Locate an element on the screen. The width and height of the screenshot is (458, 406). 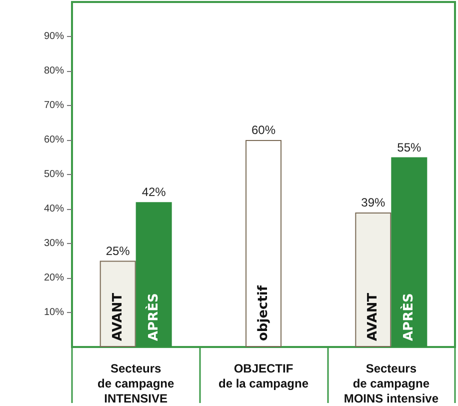
data-label: 55% is located at coordinates (409, 147).